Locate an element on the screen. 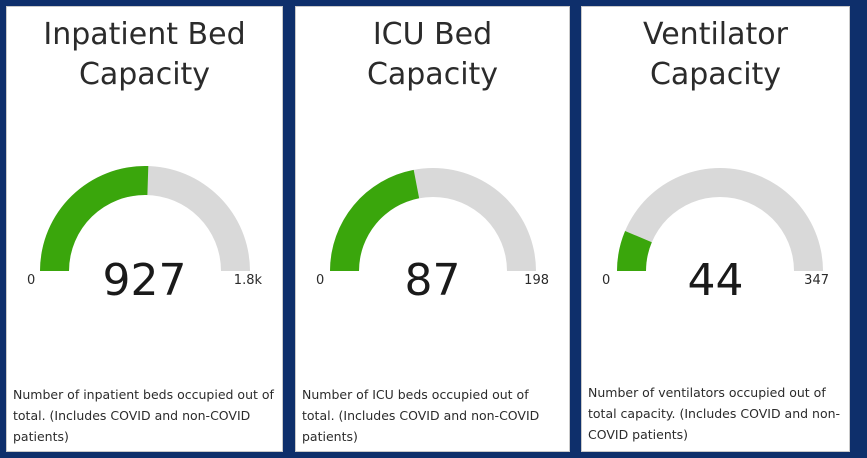  gauge-track is located at coordinates (720, 219).